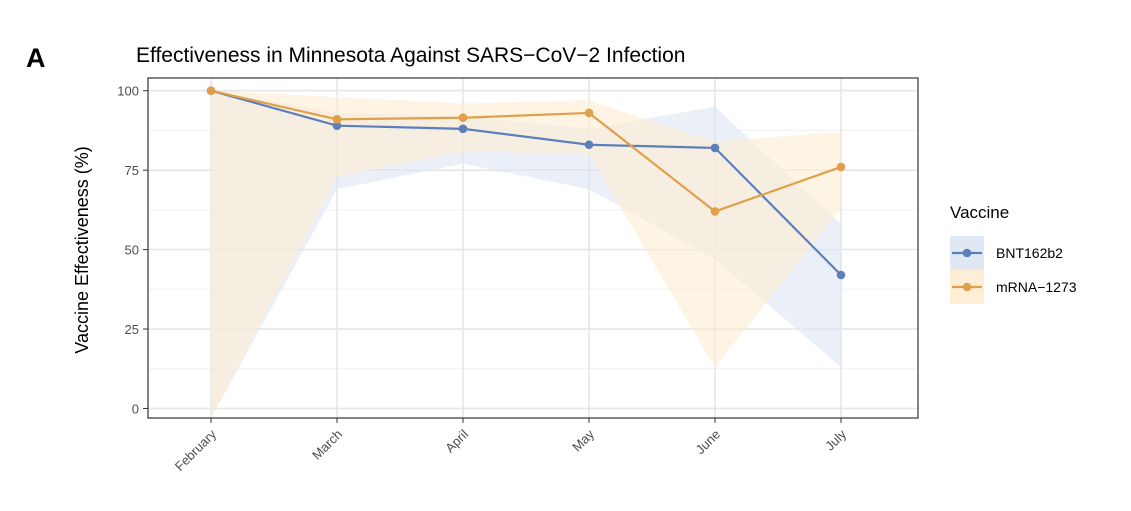  I want to click on x-tick-label: April, so click(456, 440).